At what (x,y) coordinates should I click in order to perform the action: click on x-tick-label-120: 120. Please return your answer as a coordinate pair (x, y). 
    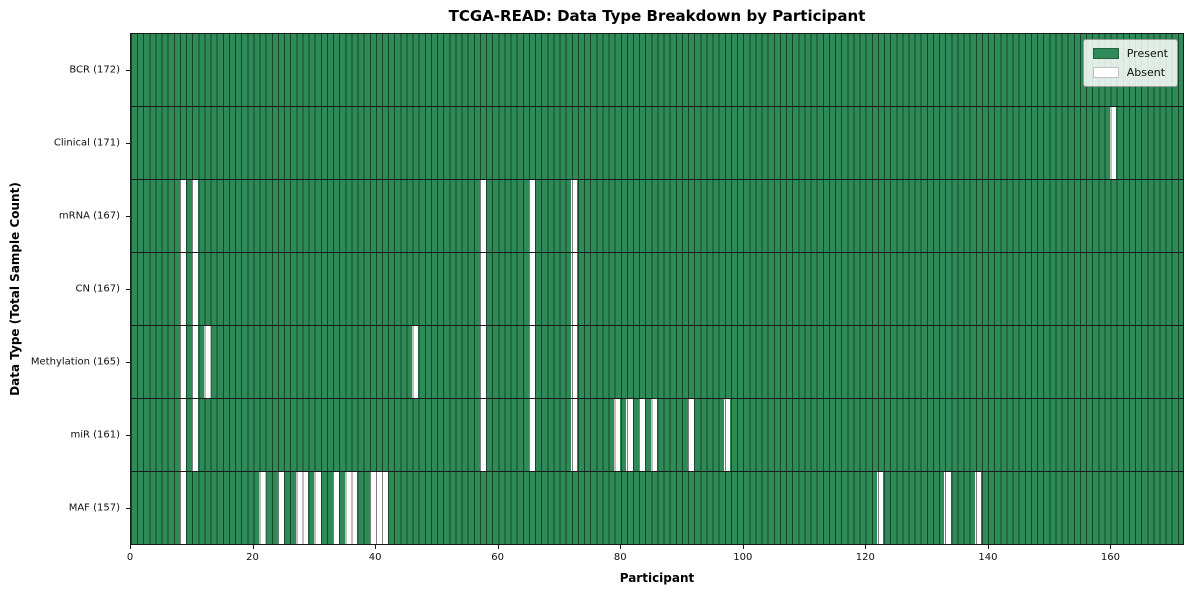
    Looking at the image, I should click on (865, 557).